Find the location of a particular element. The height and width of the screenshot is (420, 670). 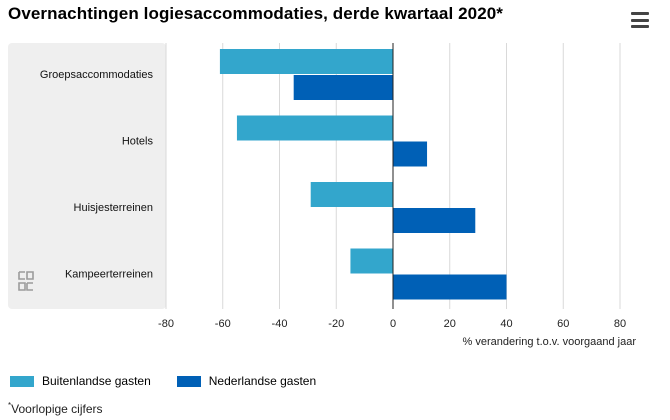

legend-label-nederlandse: Nederlandse gasten is located at coordinates (262, 381).